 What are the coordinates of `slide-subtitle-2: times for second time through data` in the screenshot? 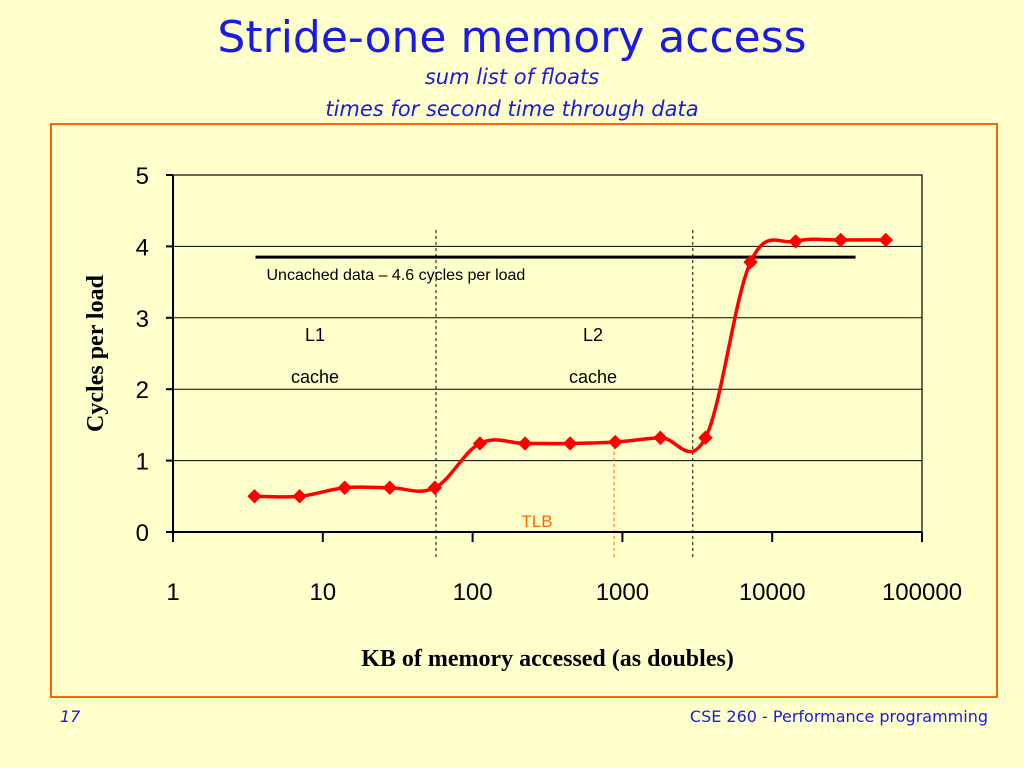 It's located at (512, 109).